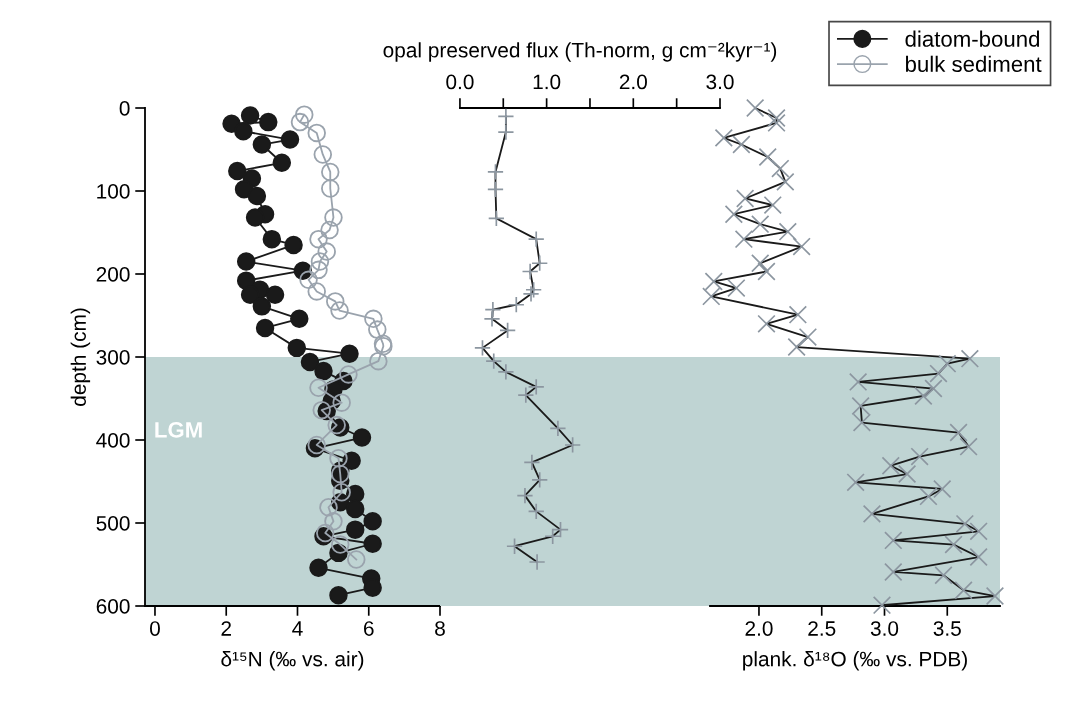  Describe the element at coordinates (547, 82) in the screenshot. I see `x-tick-label: 1.0` at that location.